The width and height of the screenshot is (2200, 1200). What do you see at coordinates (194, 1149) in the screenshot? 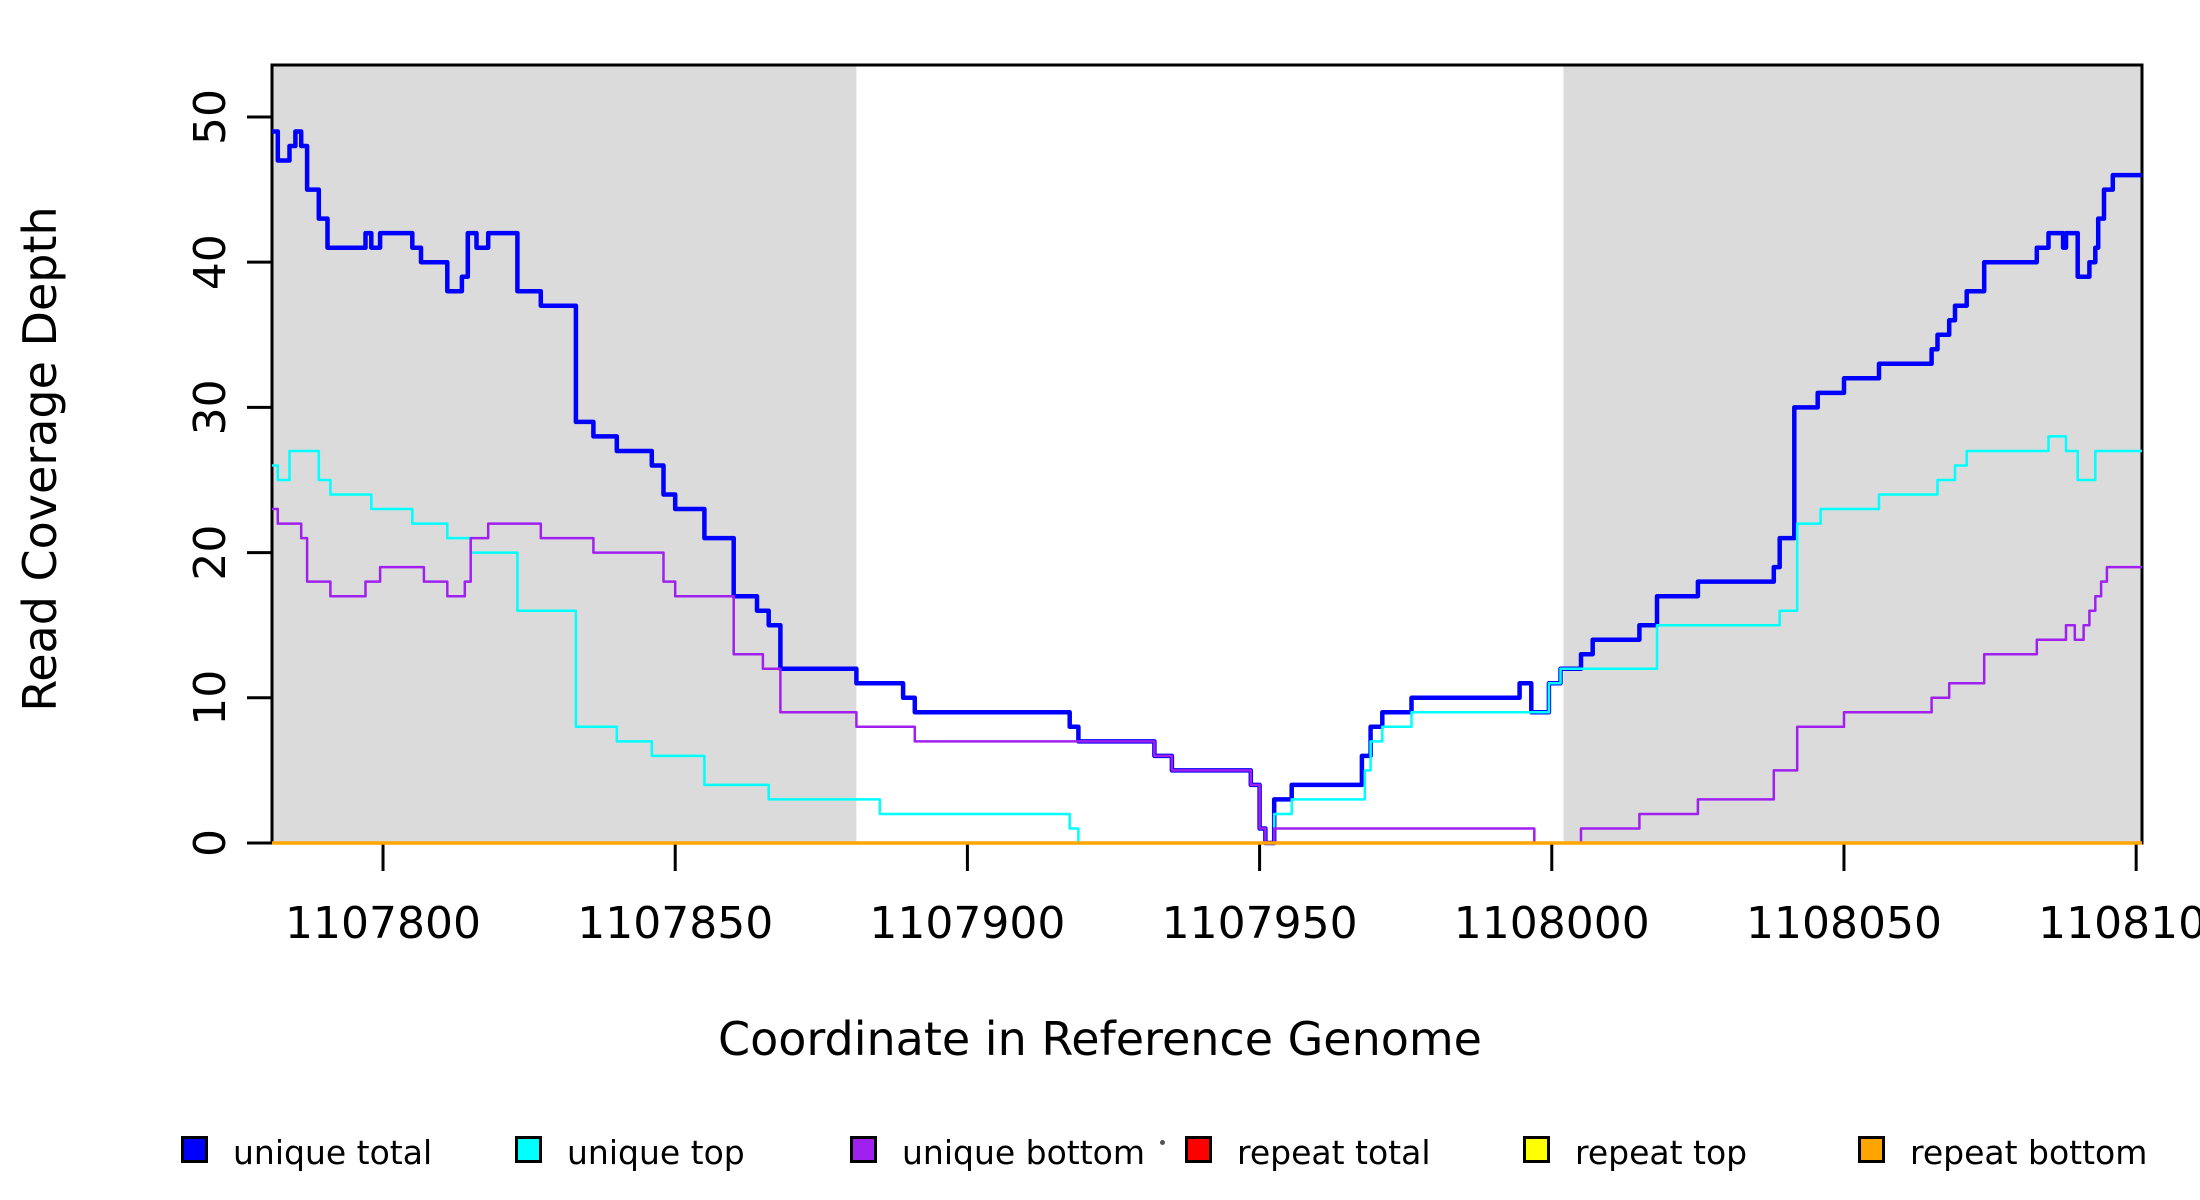
I see `legend-swatch-unique-total` at bounding box center [194, 1149].